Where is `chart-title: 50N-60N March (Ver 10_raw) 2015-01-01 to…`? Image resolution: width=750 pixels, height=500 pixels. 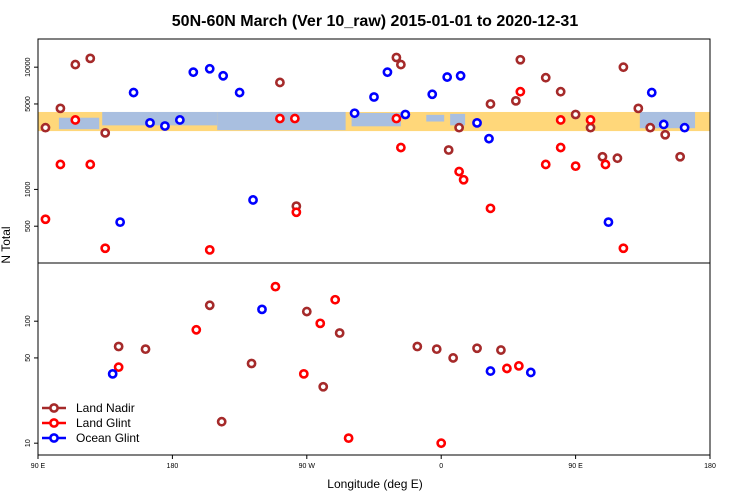 chart-title: 50N-60N March (Ver 10_raw) 2015-01-01 to… is located at coordinates (375, 21).